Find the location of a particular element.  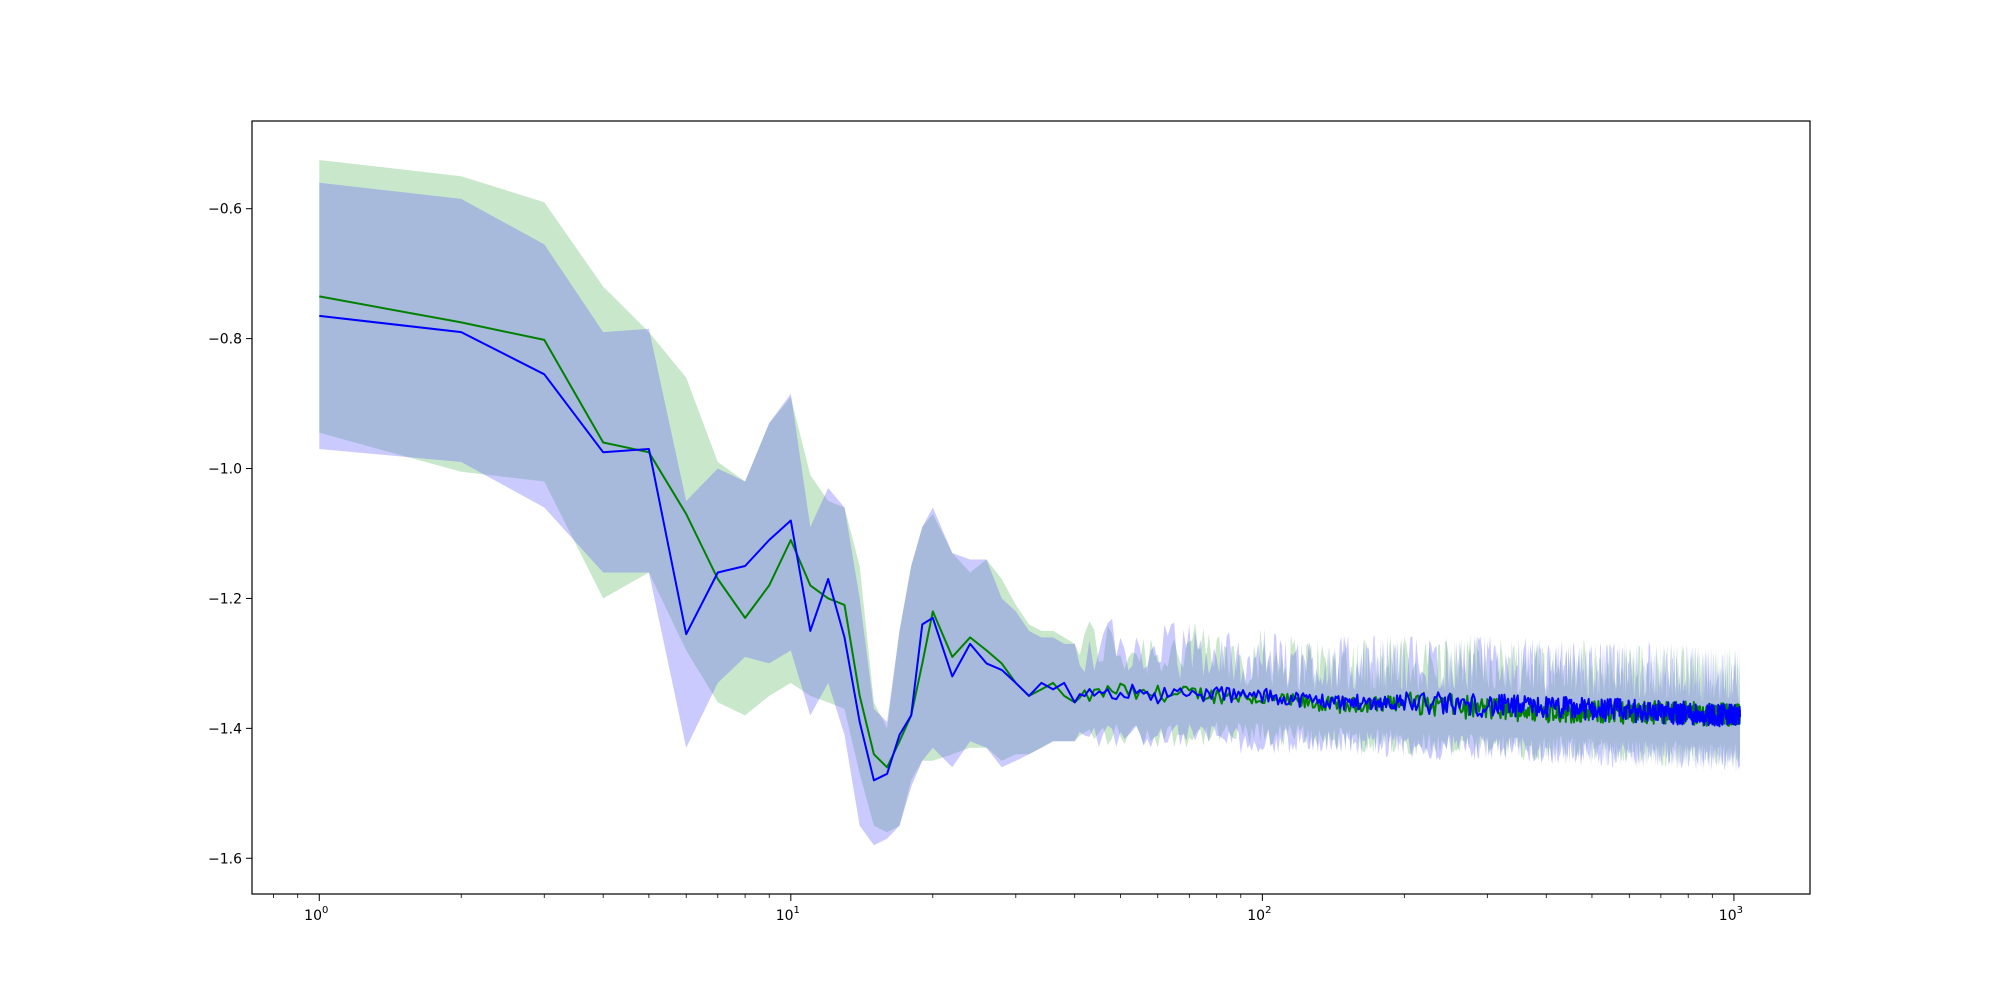

y-axis: −0.6 −0.8 −1.0 −1.2 −1.4 −1.6 is located at coordinates (230, 534).